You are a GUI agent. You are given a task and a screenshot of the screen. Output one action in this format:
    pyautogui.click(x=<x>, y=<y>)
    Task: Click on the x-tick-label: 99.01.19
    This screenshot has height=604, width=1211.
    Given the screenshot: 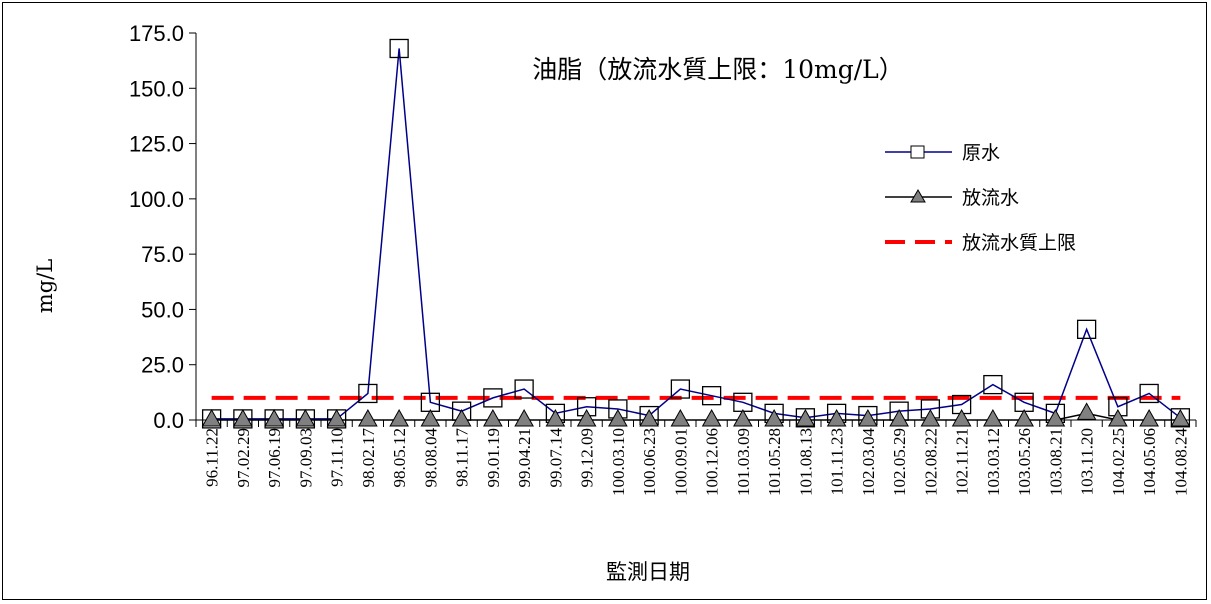 What is the action you would take?
    pyautogui.click(x=493, y=458)
    